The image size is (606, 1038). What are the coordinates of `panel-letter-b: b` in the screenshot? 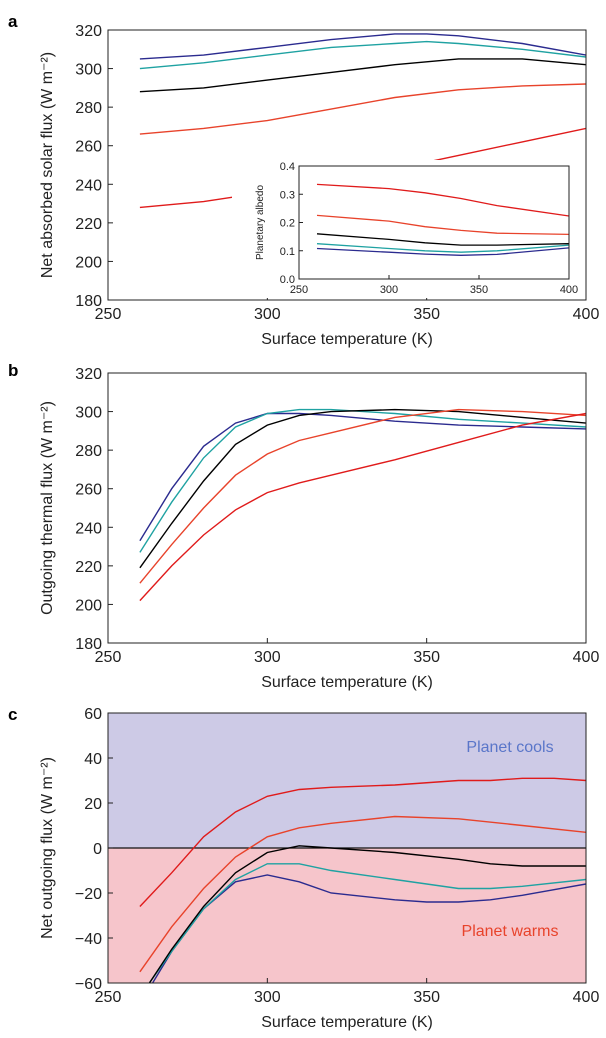 It's located at (13, 370).